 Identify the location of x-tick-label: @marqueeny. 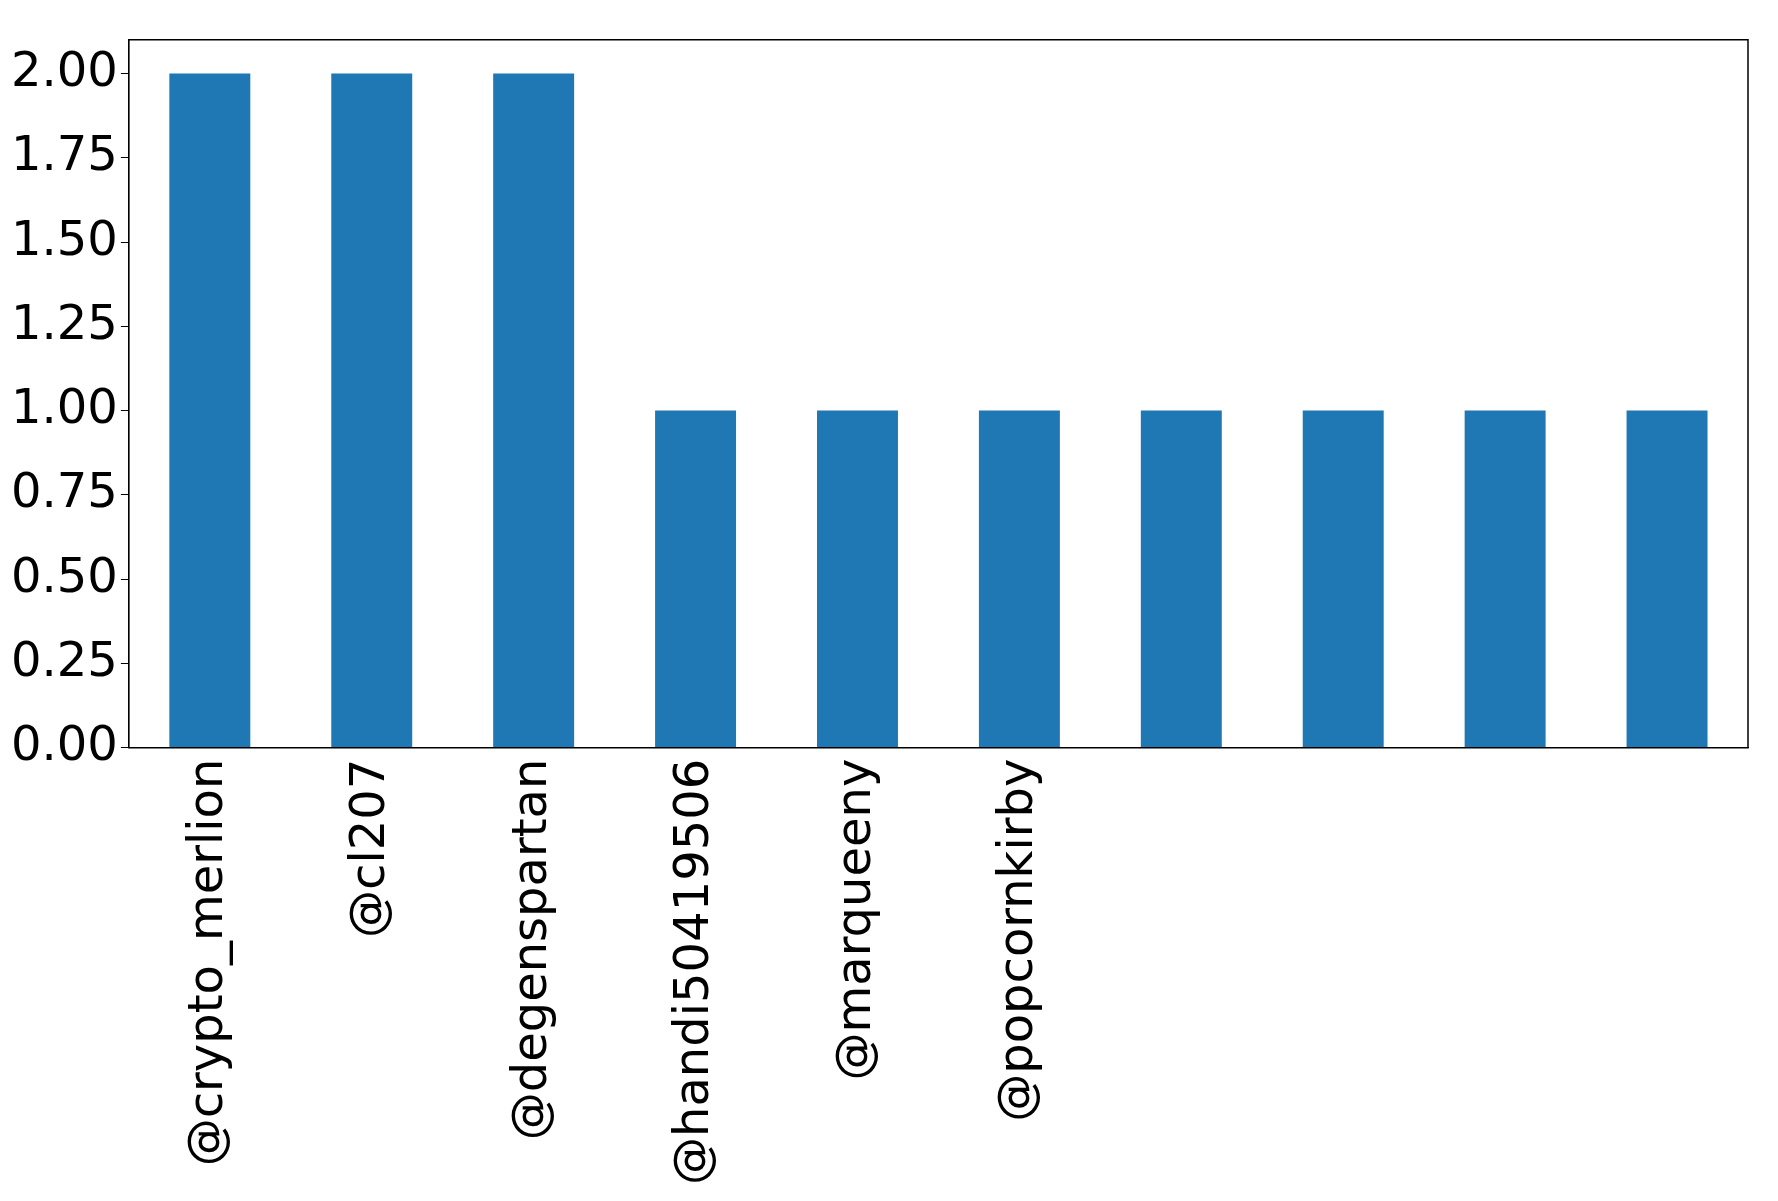
(852, 919).